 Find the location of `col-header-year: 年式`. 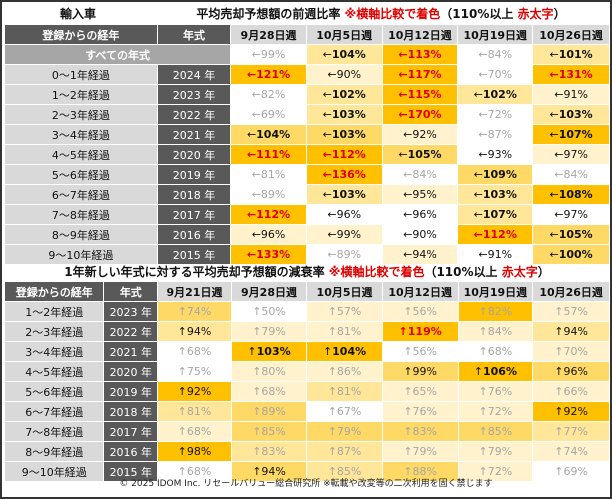

col-header-year: 年式 is located at coordinates (131, 291).